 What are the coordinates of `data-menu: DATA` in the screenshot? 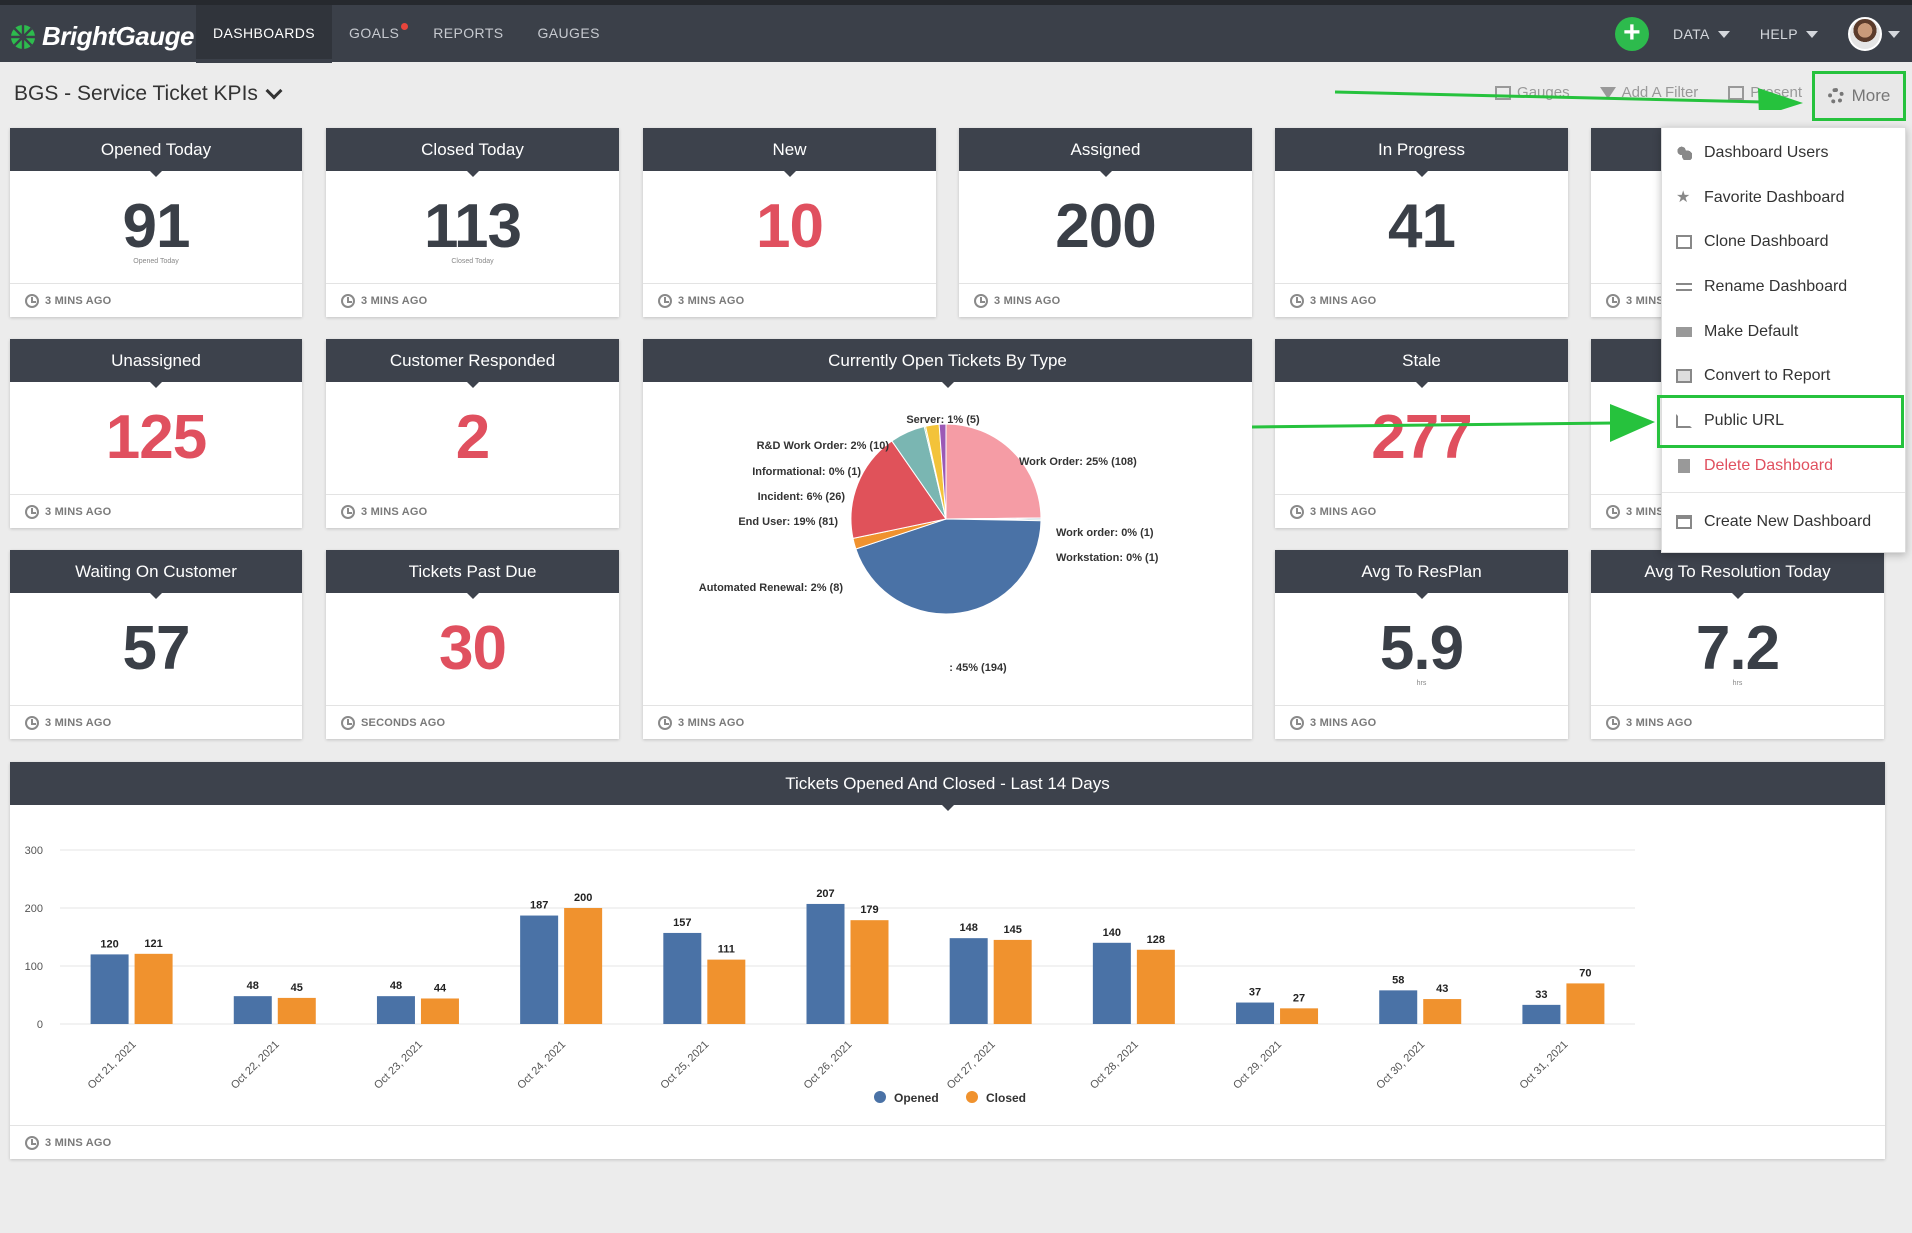 It's located at (1701, 34).